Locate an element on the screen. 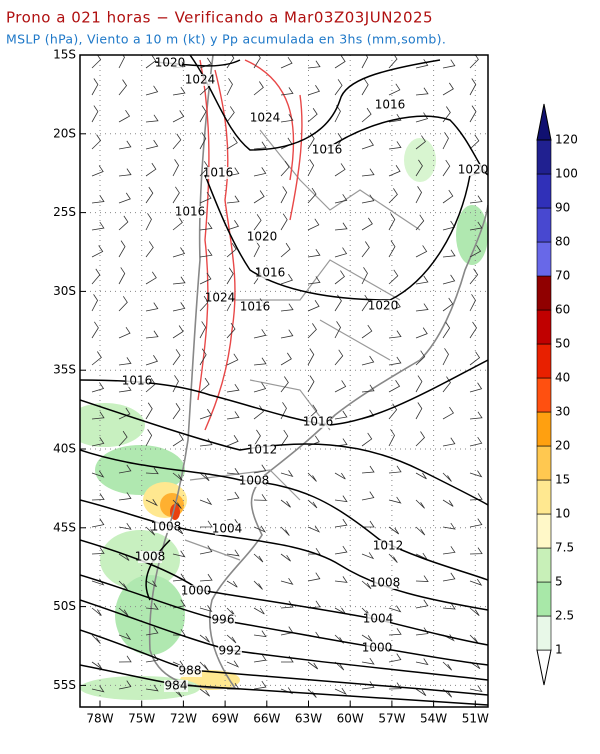 Image resolution: width=600 pixels, height=754 pixels. lon-label: 57W is located at coordinates (391, 719).